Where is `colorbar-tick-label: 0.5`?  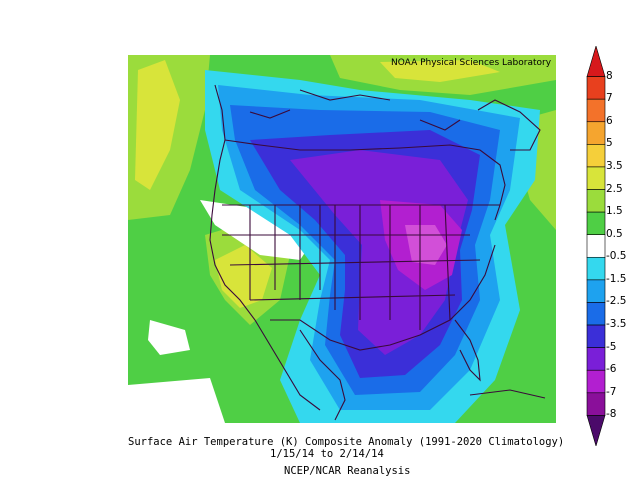 colorbar-tick-label: 0.5 is located at coordinates (614, 233).